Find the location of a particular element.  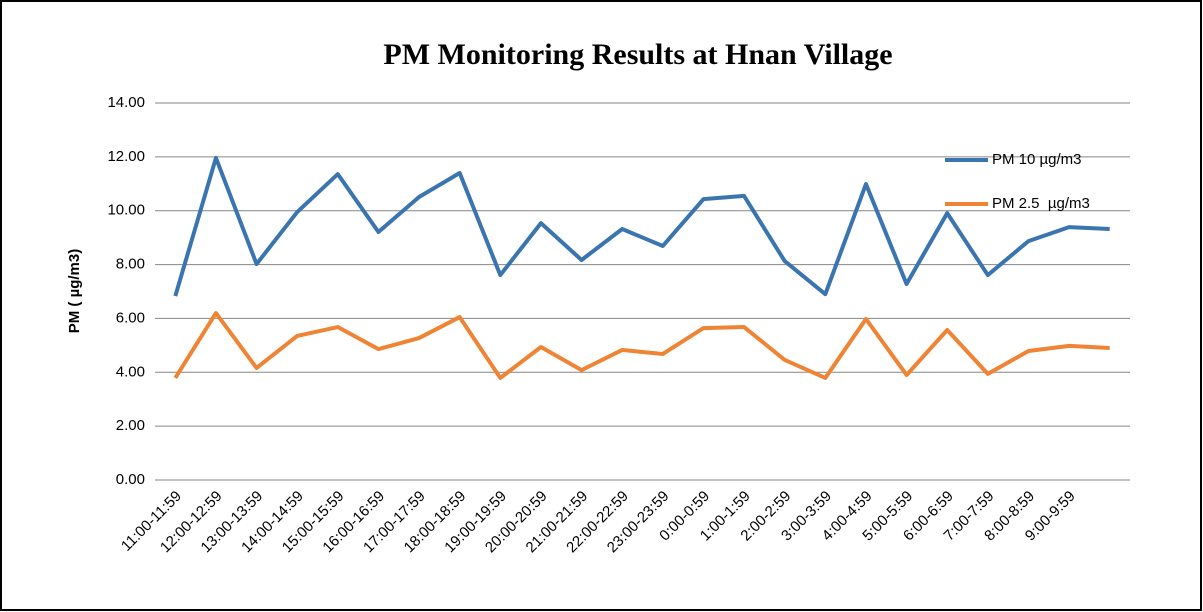

y-tick-label: 12.00 is located at coordinates (126, 156).